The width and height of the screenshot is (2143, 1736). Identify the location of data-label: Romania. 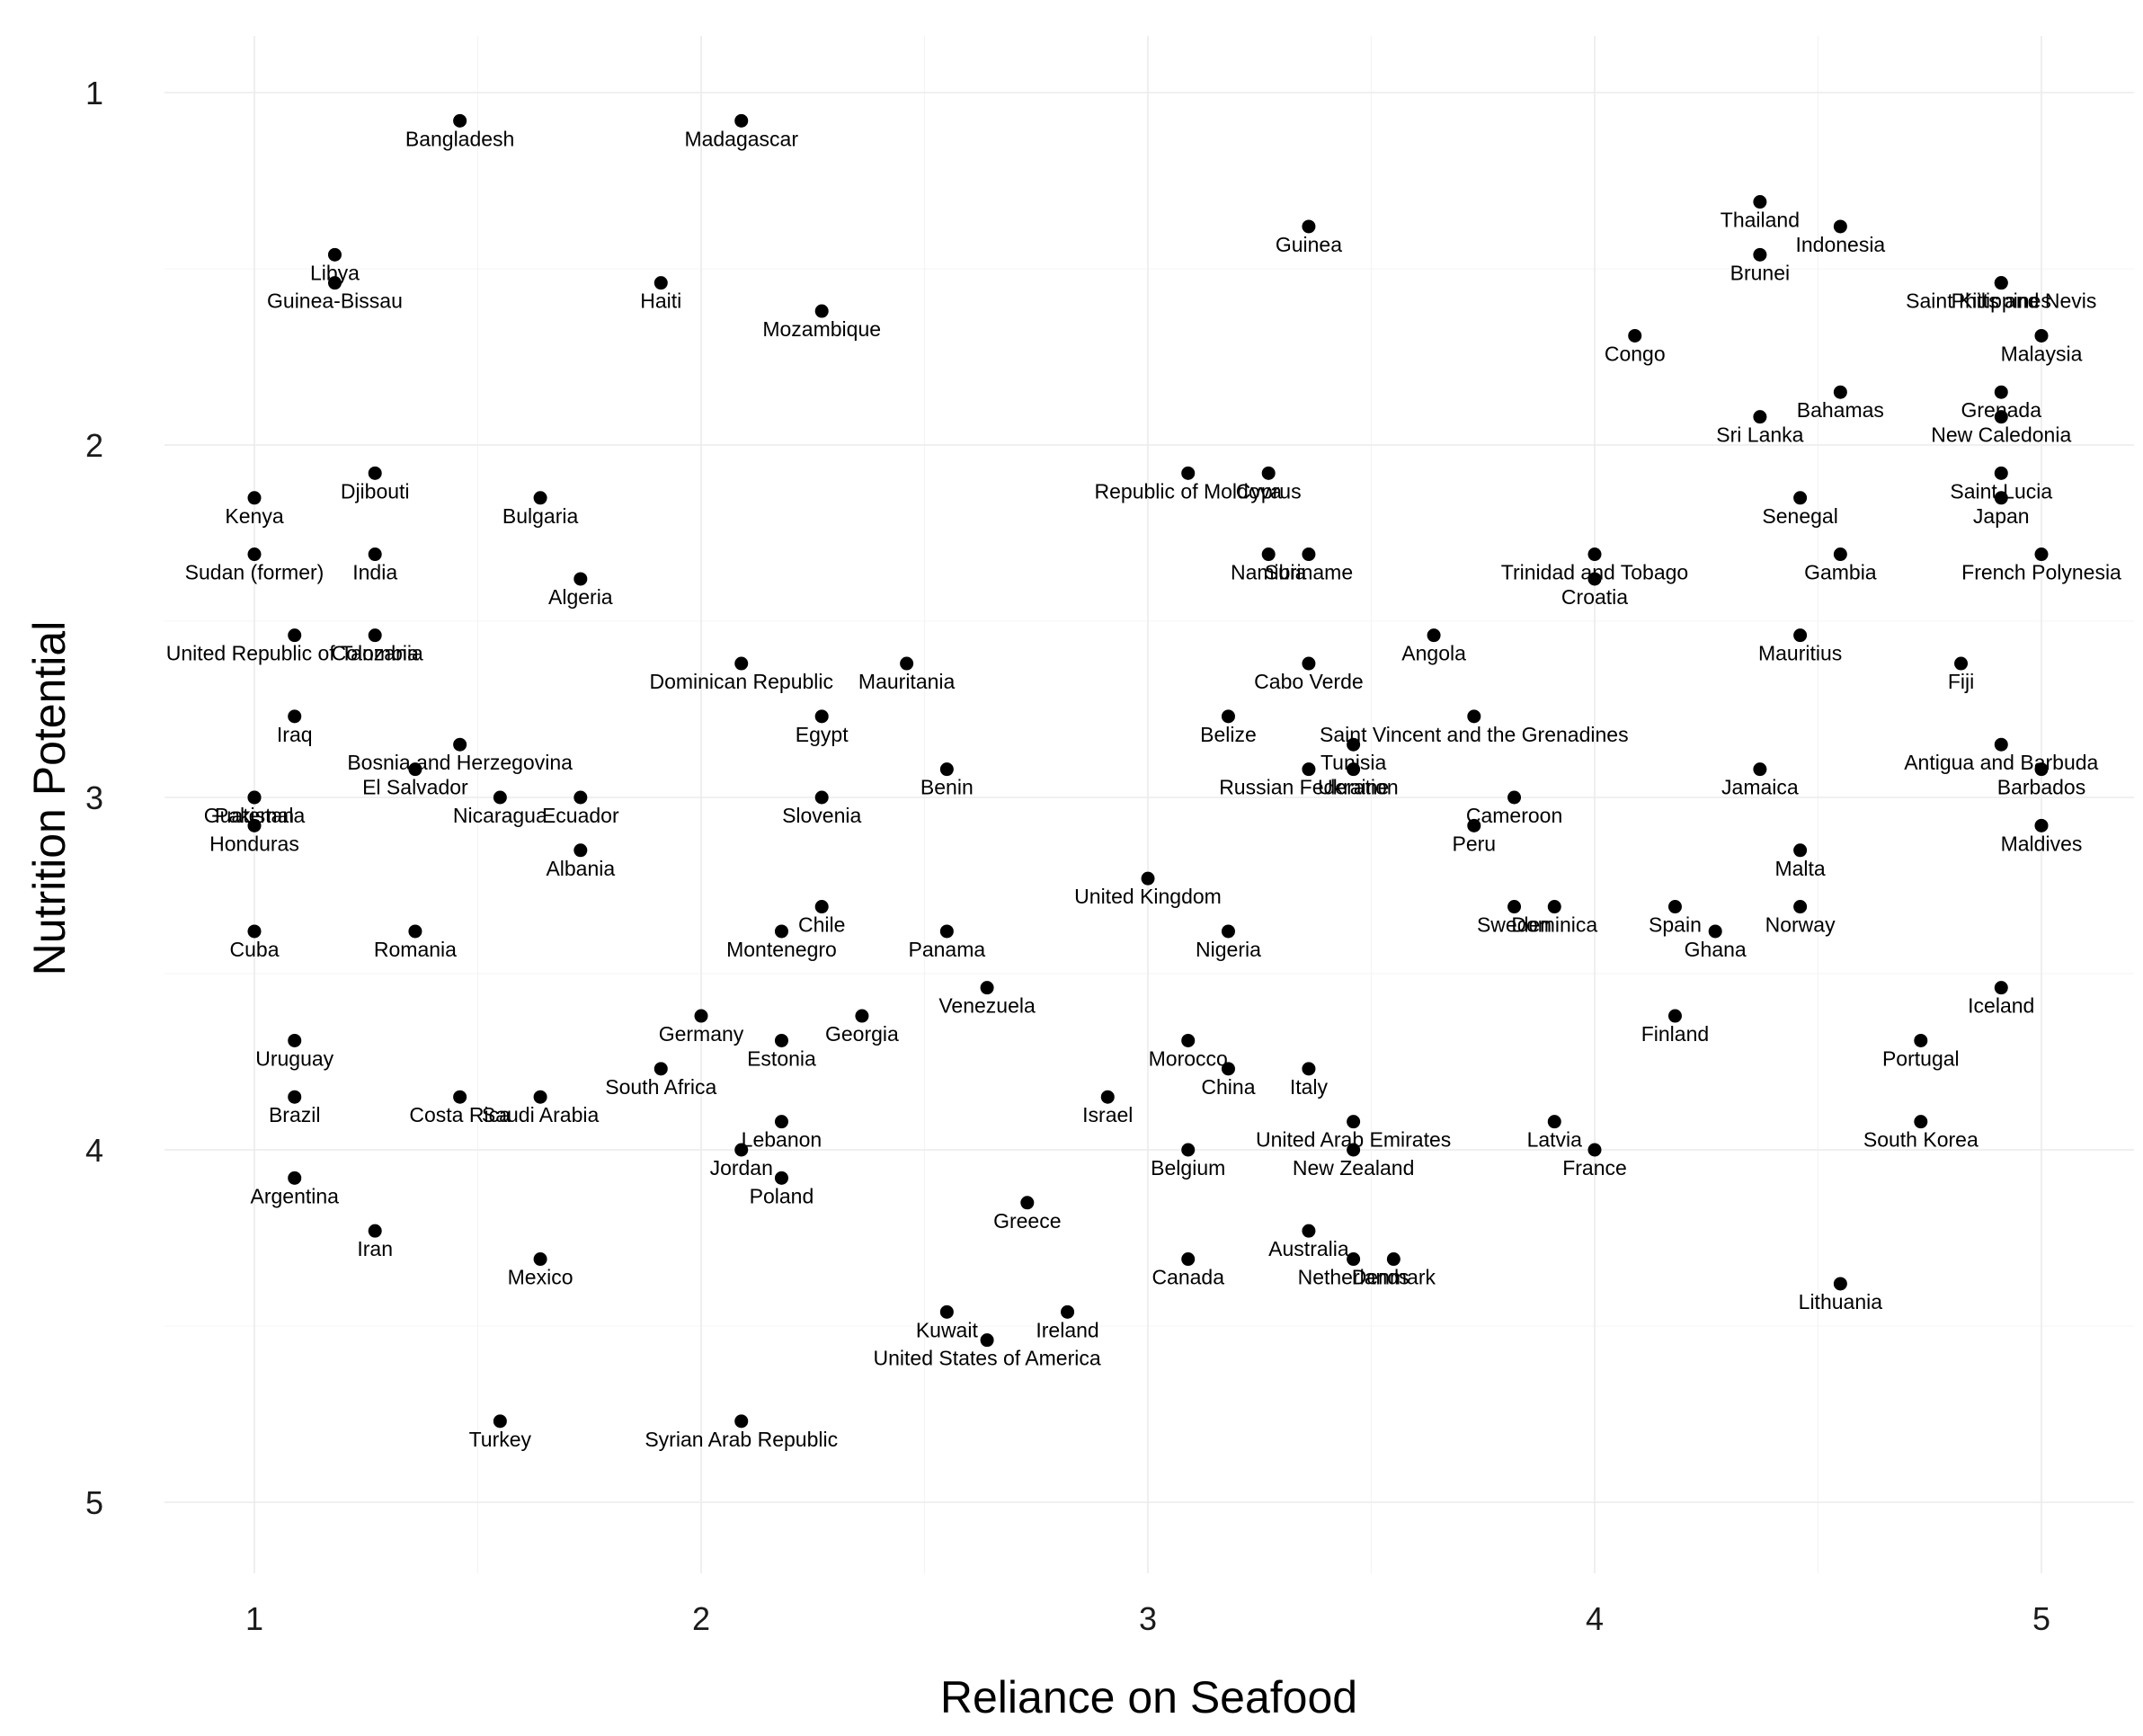
(415, 949).